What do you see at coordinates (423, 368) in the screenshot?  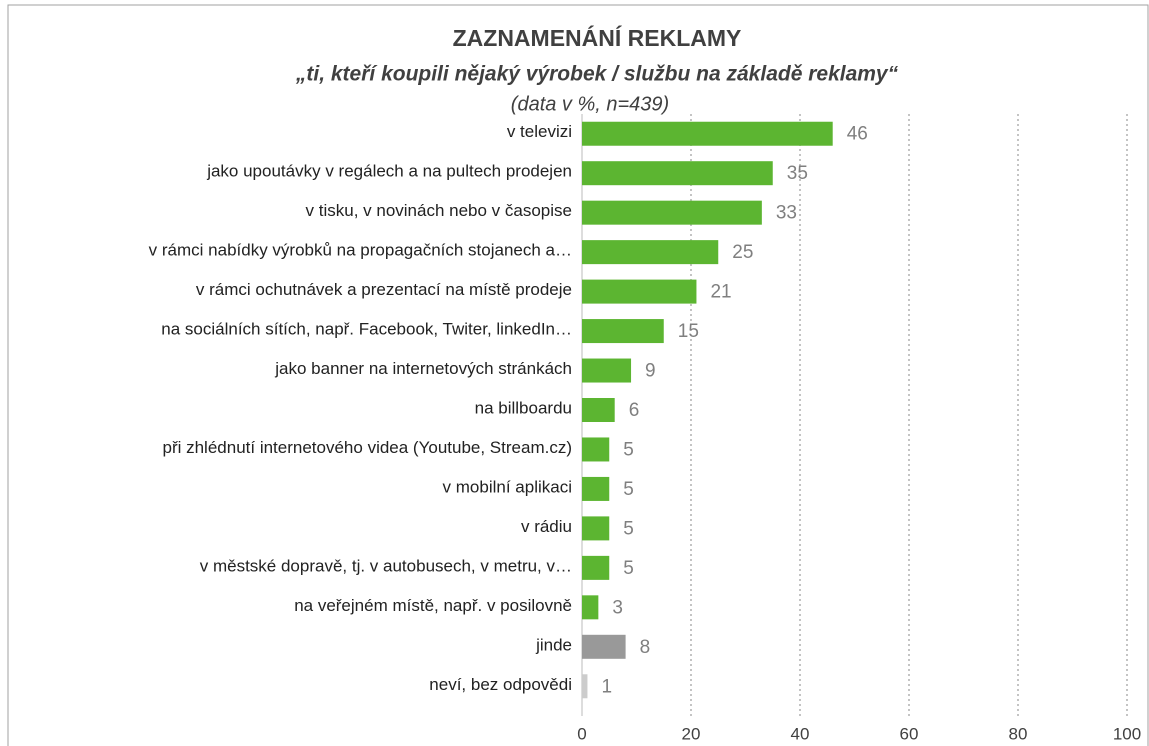 I see `category-label: jako banner na internetových stránkách` at bounding box center [423, 368].